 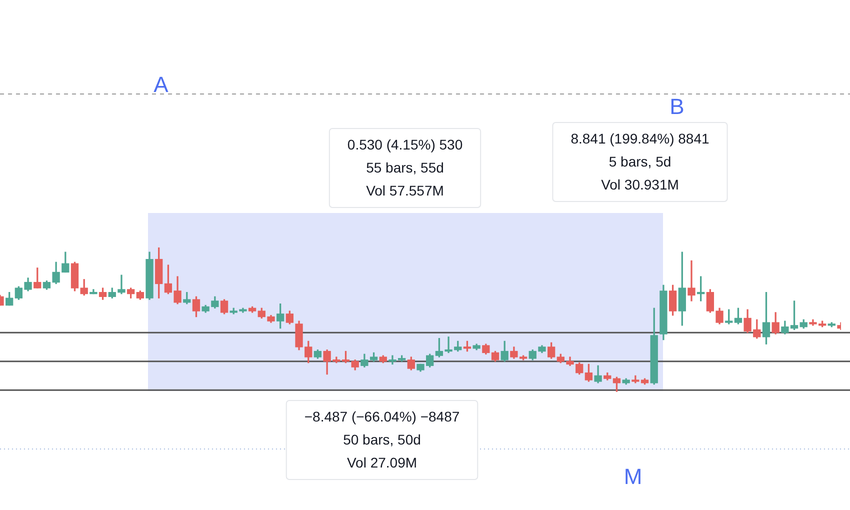 I want to click on text: B, so click(x=677, y=107).